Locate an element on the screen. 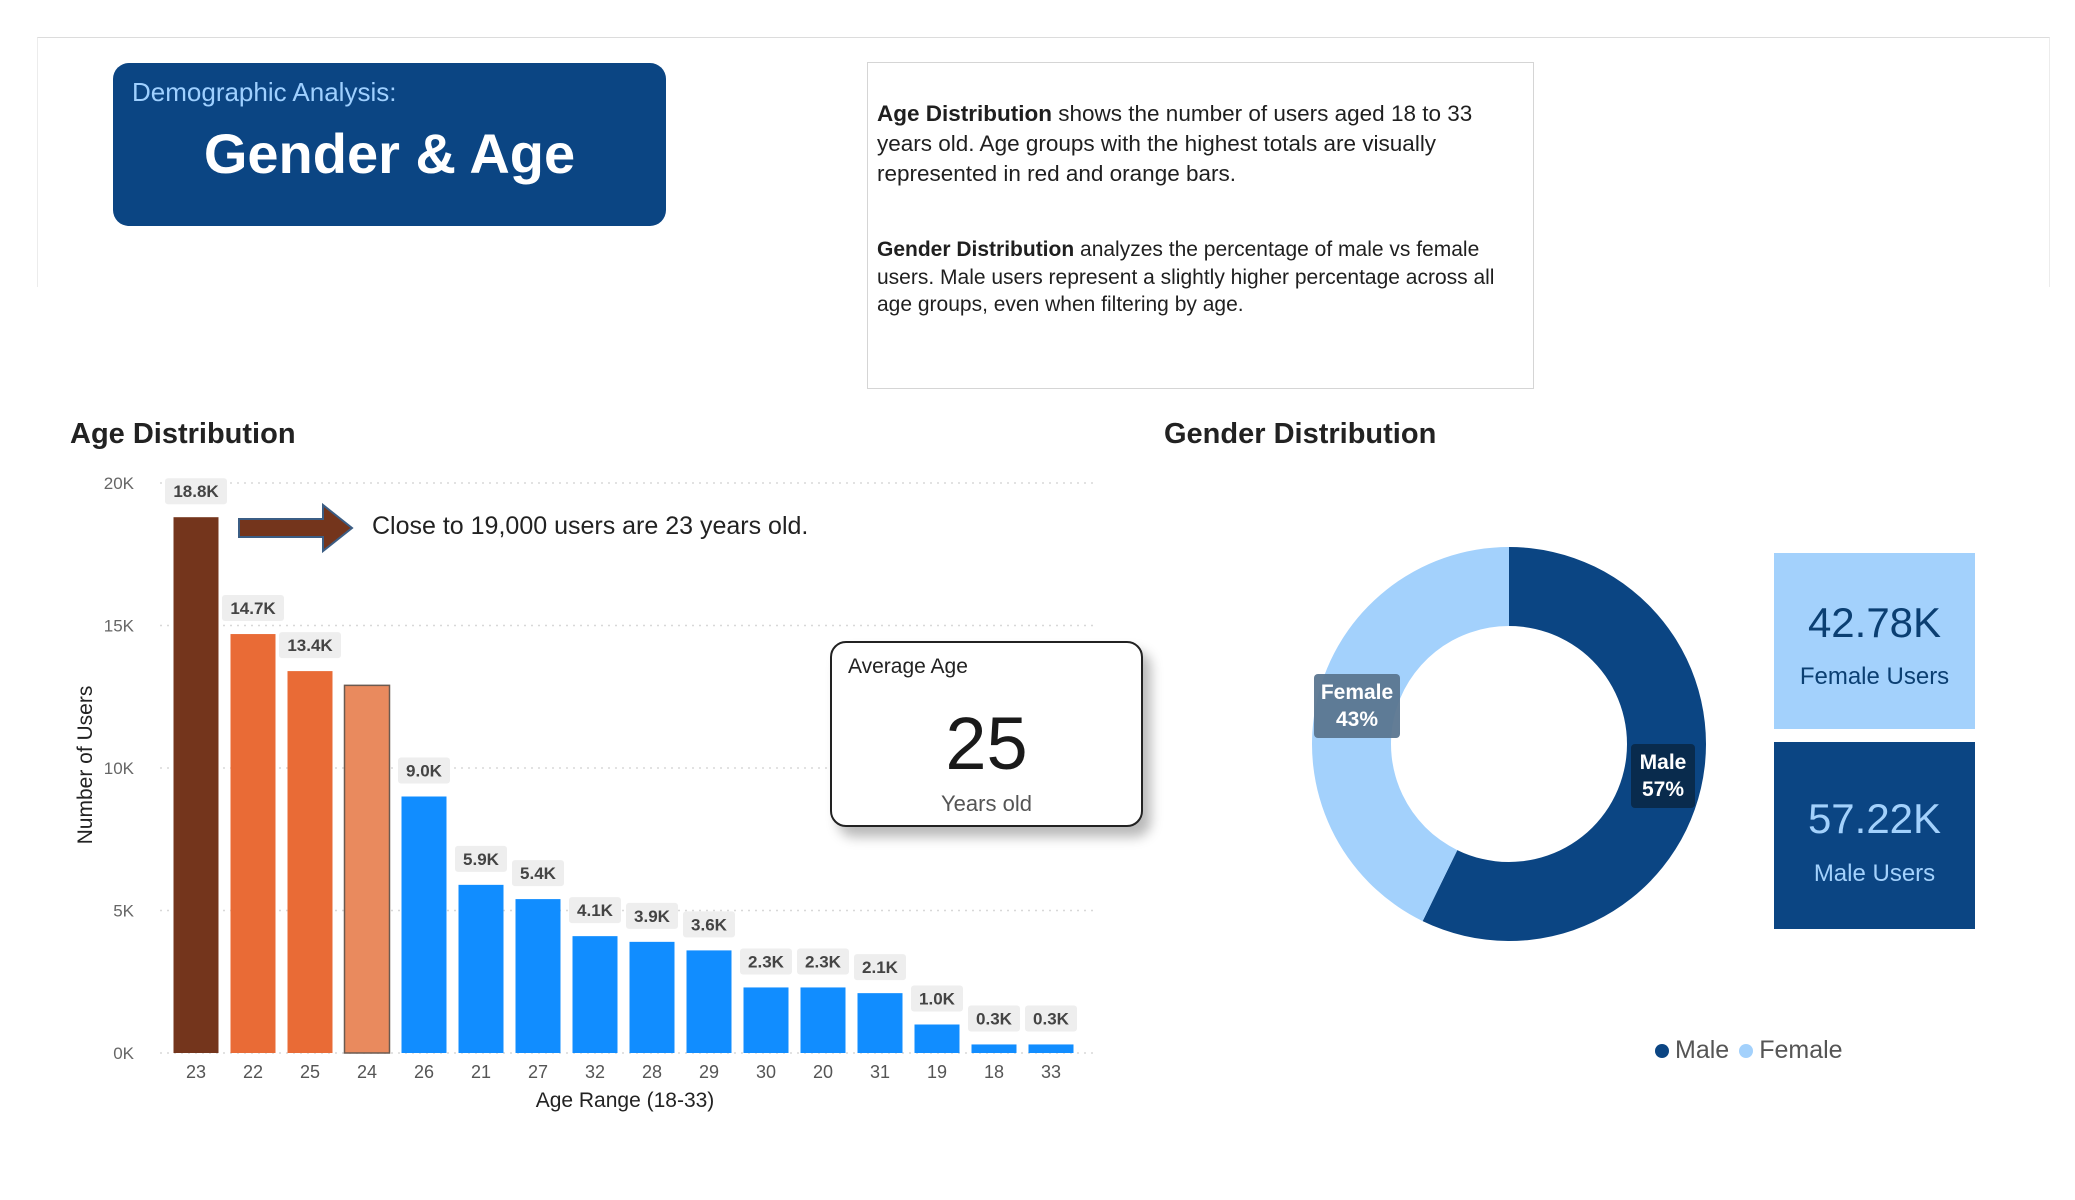 The image size is (2075, 1200). data-label: 14.7K is located at coordinates (253, 608).